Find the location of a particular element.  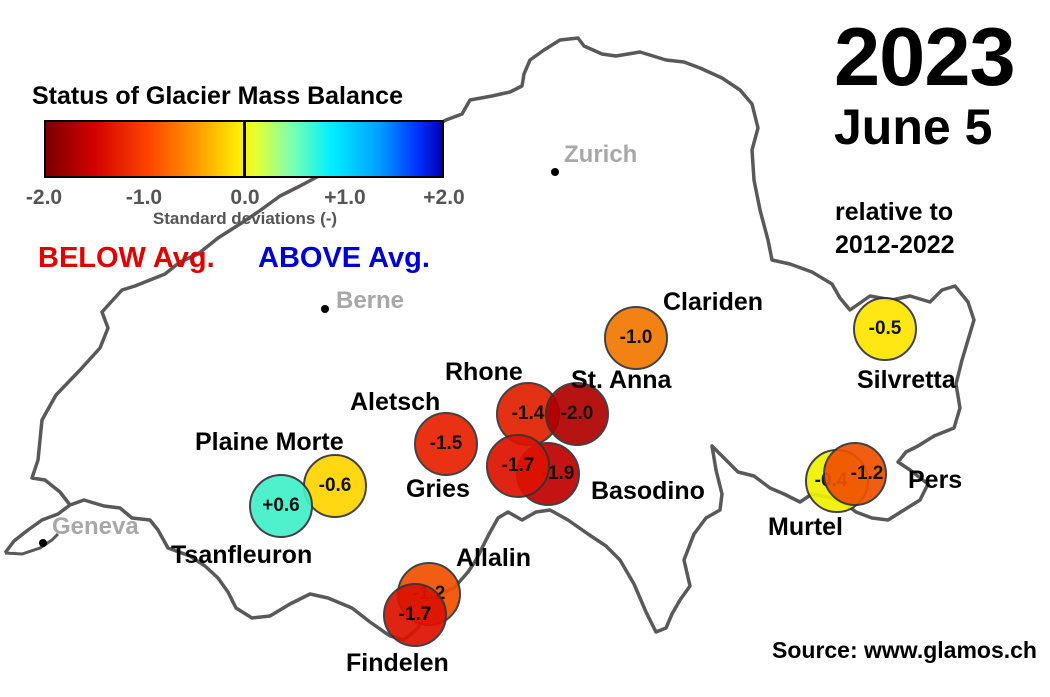

glacier-marker-findelen: -1.7 is located at coordinates (415, 615).